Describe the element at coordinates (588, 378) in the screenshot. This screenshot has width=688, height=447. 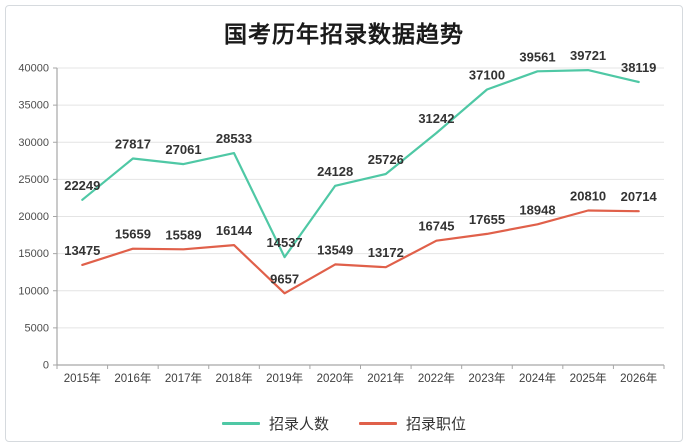
I see `svg-text: 2025年` at that location.